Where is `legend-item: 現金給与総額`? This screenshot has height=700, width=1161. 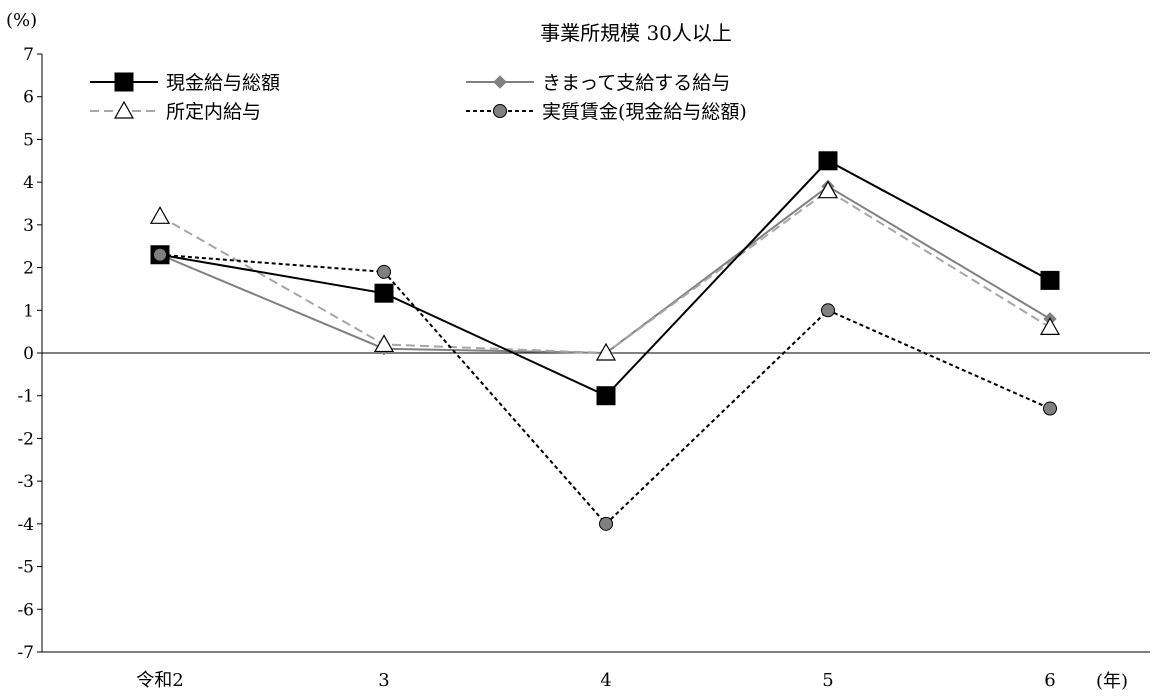 legend-item: 現金給与総額 is located at coordinates (185, 83).